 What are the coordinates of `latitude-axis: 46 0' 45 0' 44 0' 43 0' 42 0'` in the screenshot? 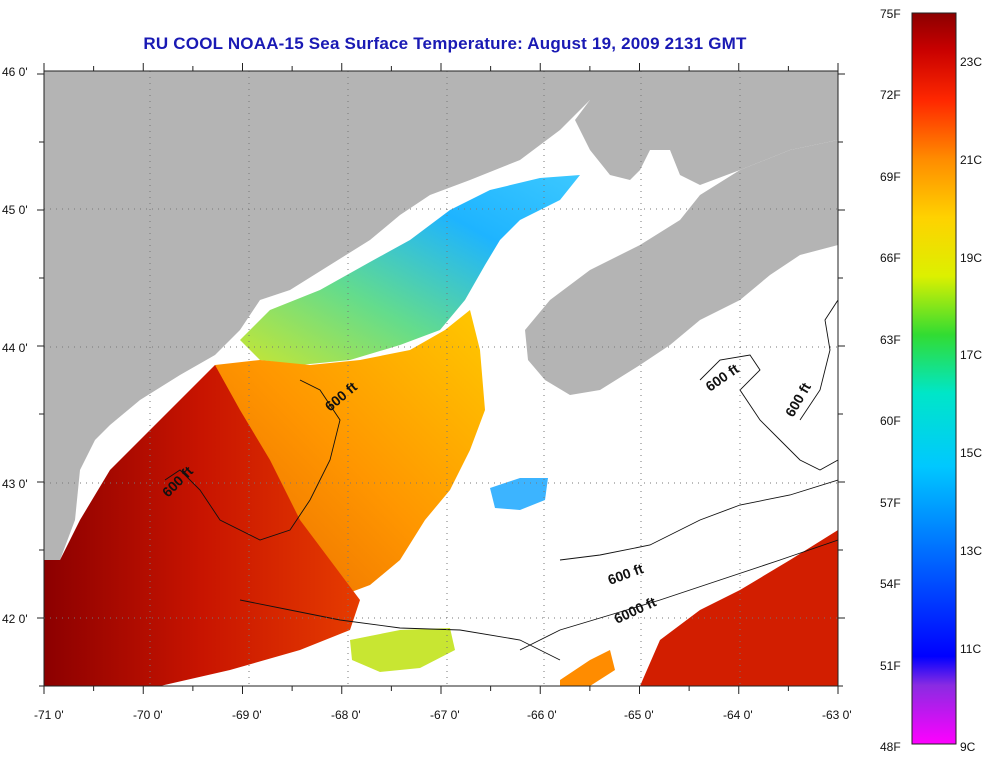 It's located at (15, 345).